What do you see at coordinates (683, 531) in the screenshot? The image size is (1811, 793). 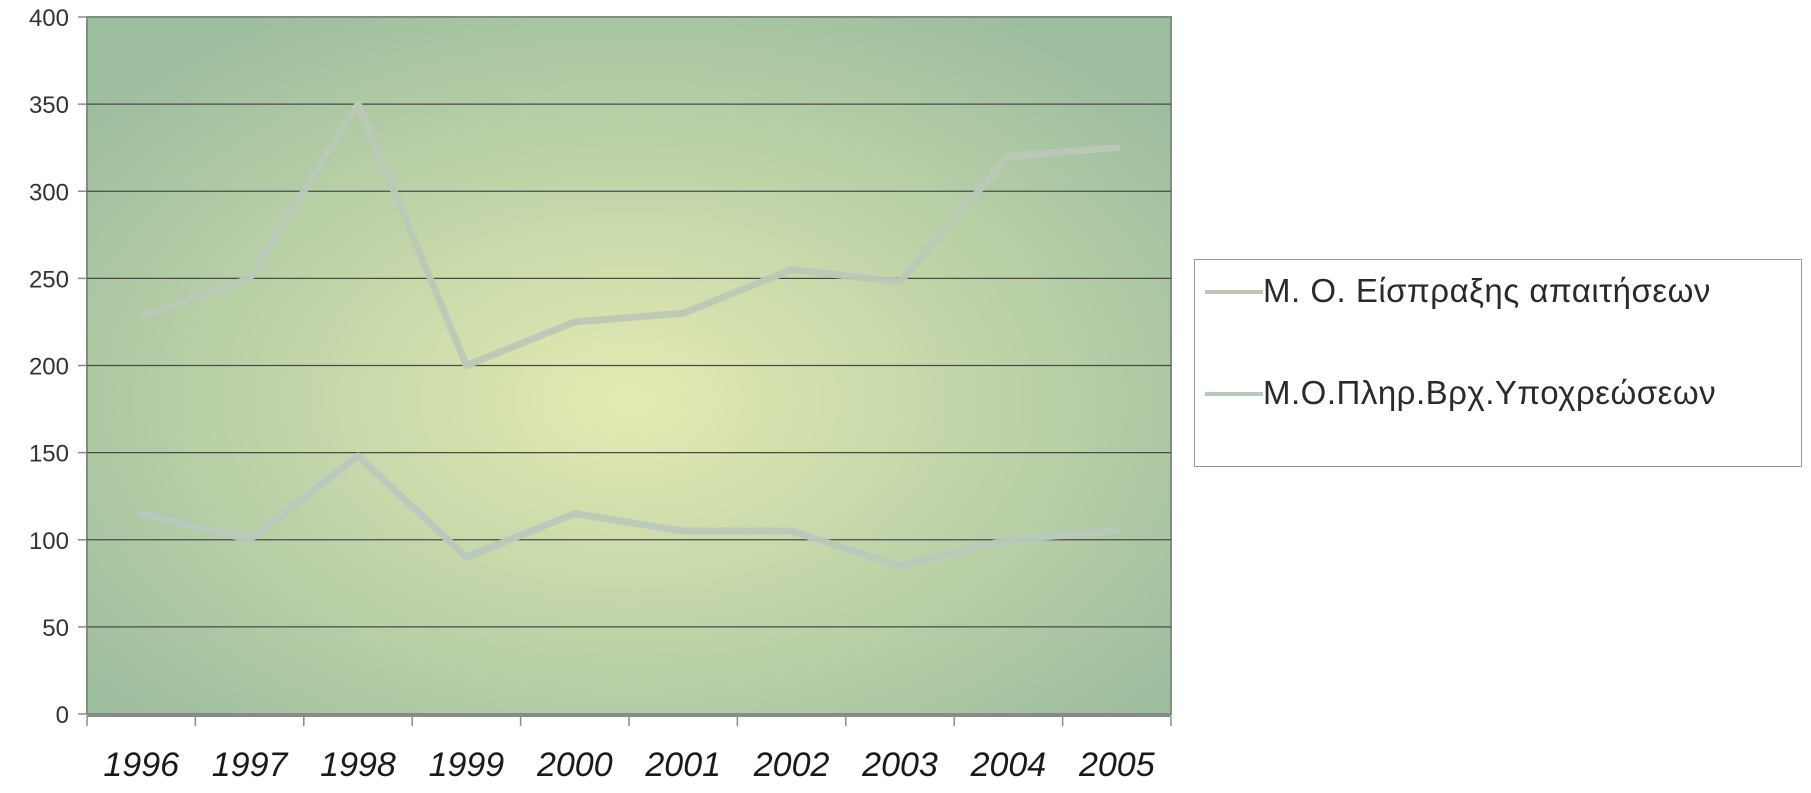 I see `data-point-1-2001` at bounding box center [683, 531].